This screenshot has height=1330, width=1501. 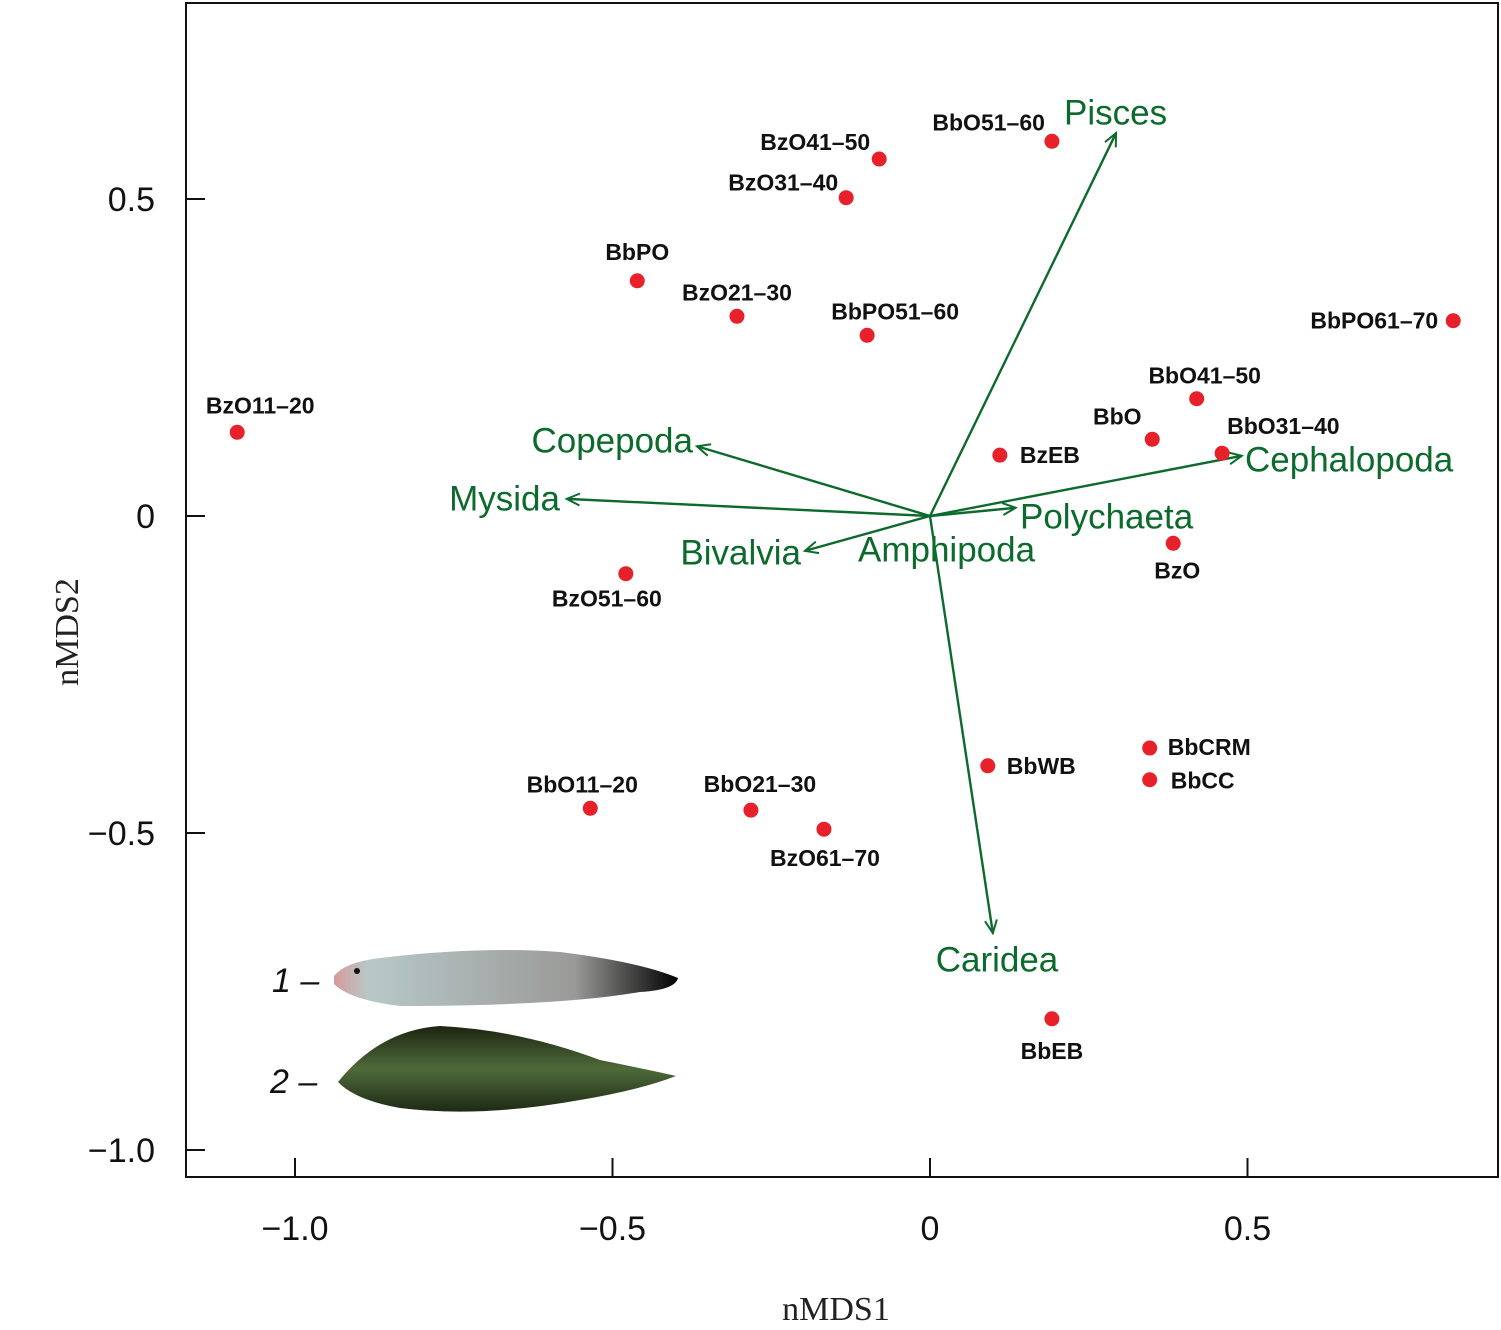 What do you see at coordinates (1107, 517) in the screenshot?
I see `vector-label: Polychaeta` at bounding box center [1107, 517].